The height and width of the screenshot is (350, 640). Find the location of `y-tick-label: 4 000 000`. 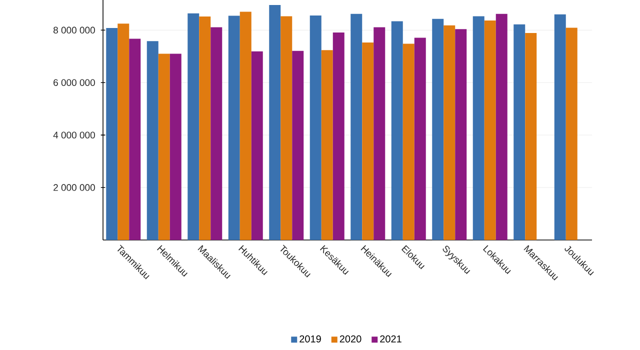

y-tick-label: 4 000 000 is located at coordinates (74, 135).